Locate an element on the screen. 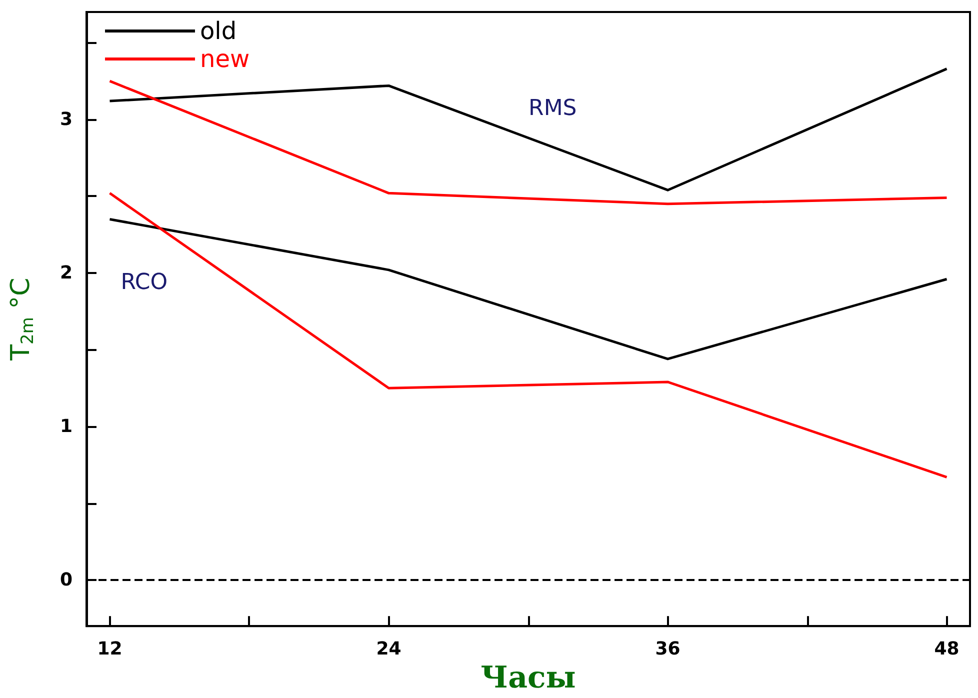 This screenshot has height=698, width=978. y-axis-title: T2m °C is located at coordinates (22, 320).